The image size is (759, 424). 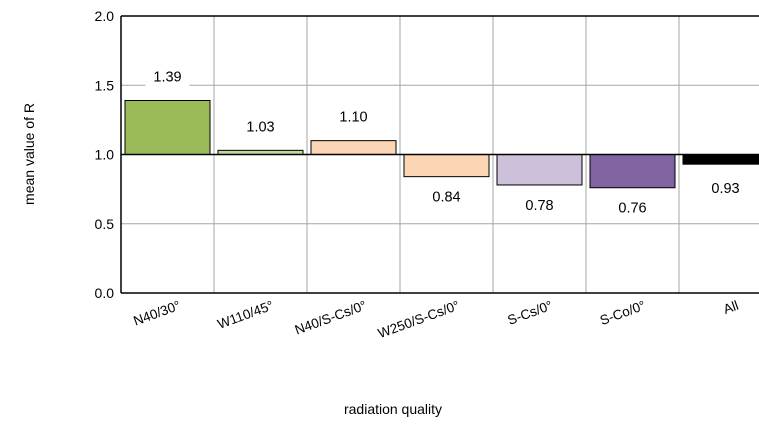 What do you see at coordinates (623, 313) in the screenshot?
I see `x-category-label: S-Co/0°` at bounding box center [623, 313].